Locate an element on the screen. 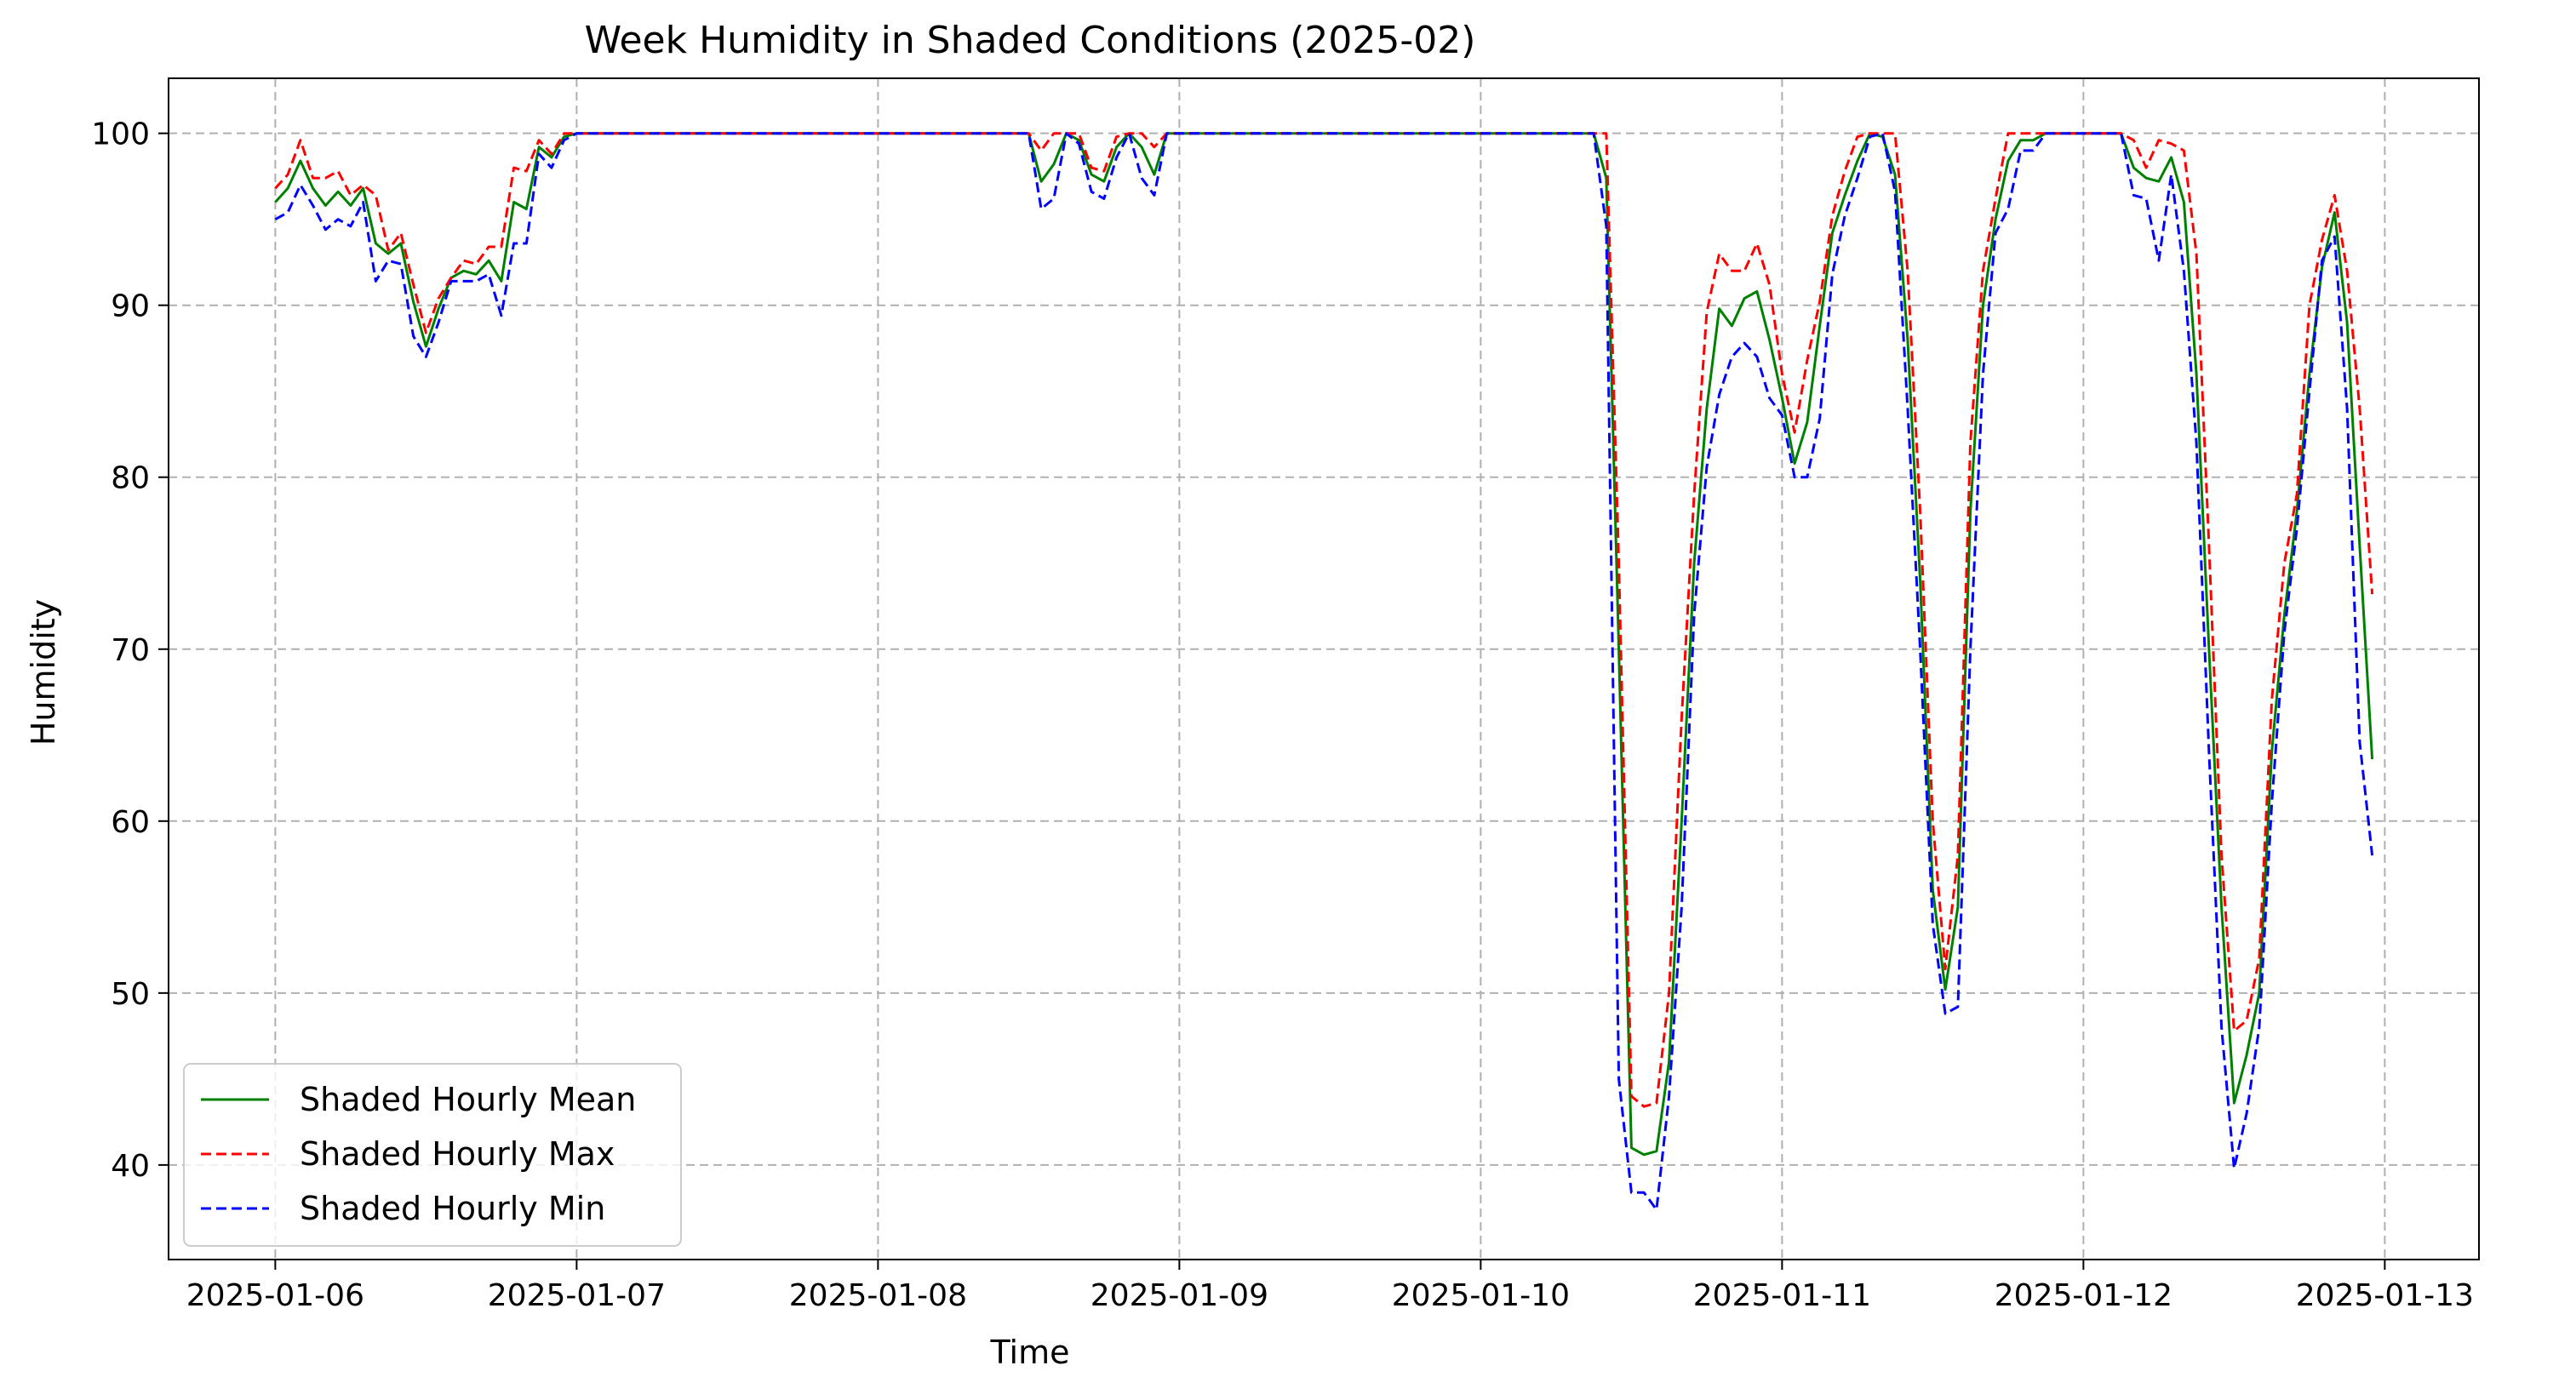 Image resolution: width=2576 pixels, height=1394 pixels. y-tick-label: 40 is located at coordinates (130, 1166).